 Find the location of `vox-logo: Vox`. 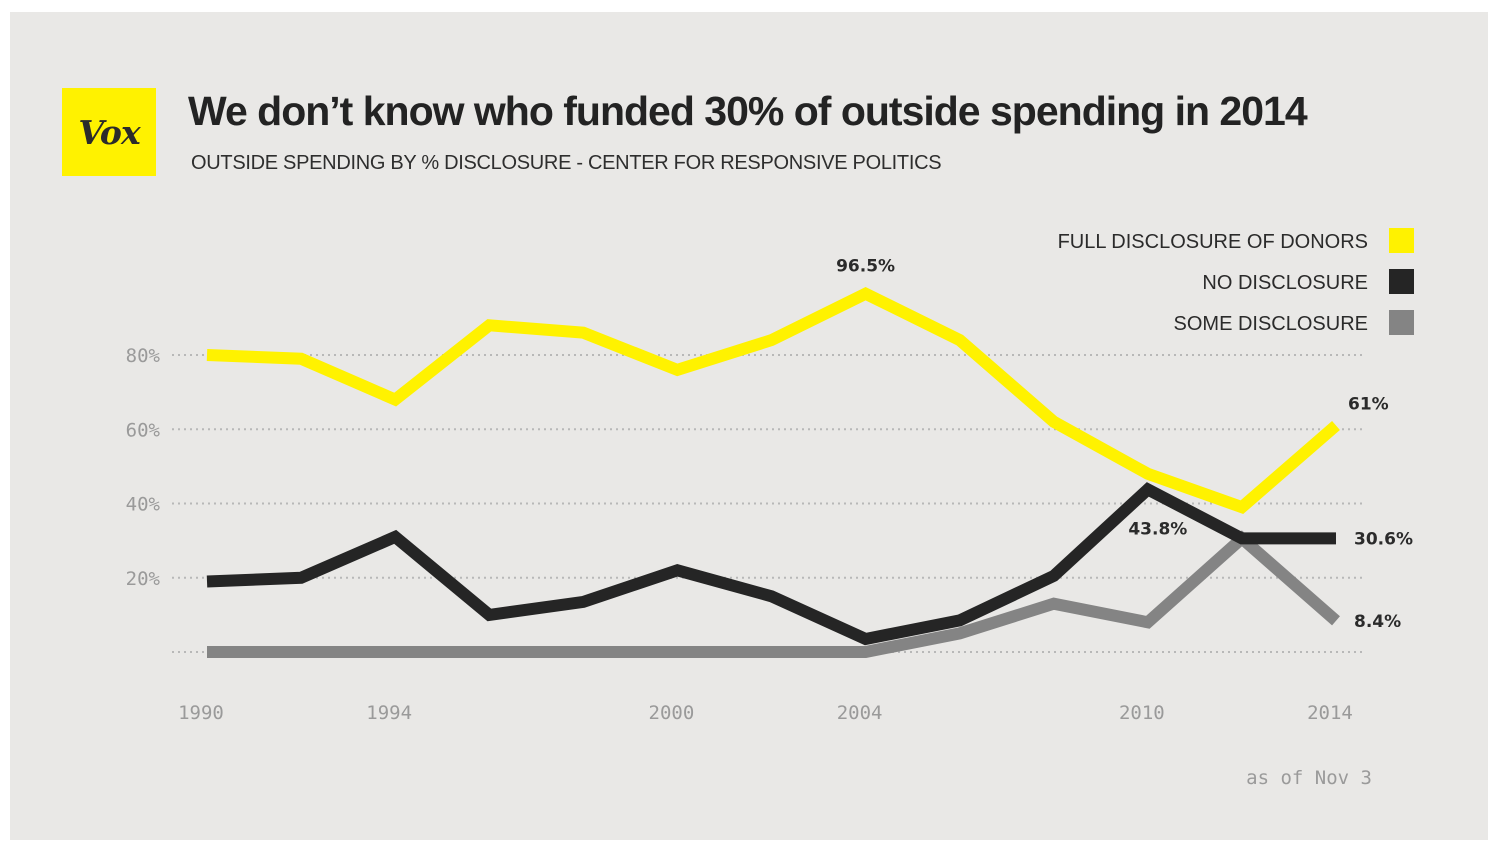

vox-logo: Vox is located at coordinates (109, 132).